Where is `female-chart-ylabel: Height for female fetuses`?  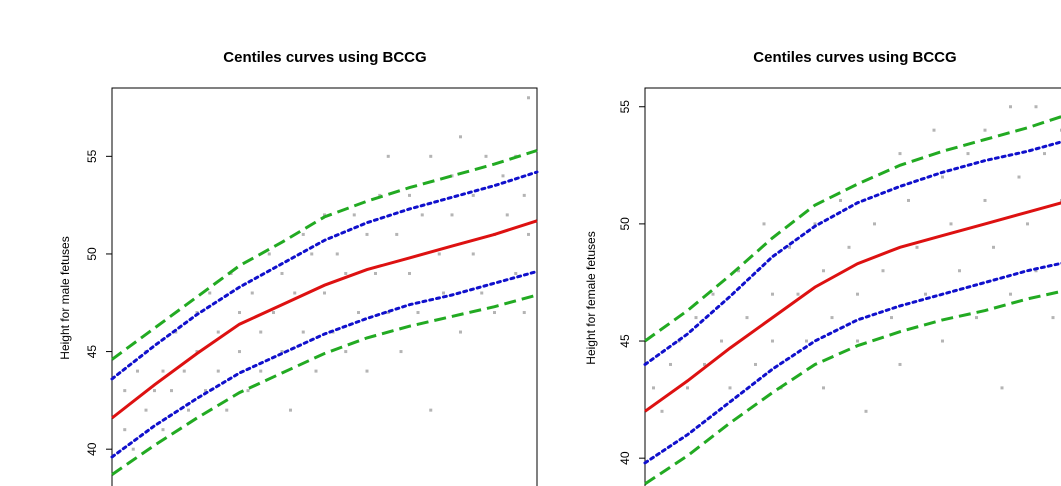
female-chart-ylabel: Height for female fetuses is located at coordinates (591, 297).